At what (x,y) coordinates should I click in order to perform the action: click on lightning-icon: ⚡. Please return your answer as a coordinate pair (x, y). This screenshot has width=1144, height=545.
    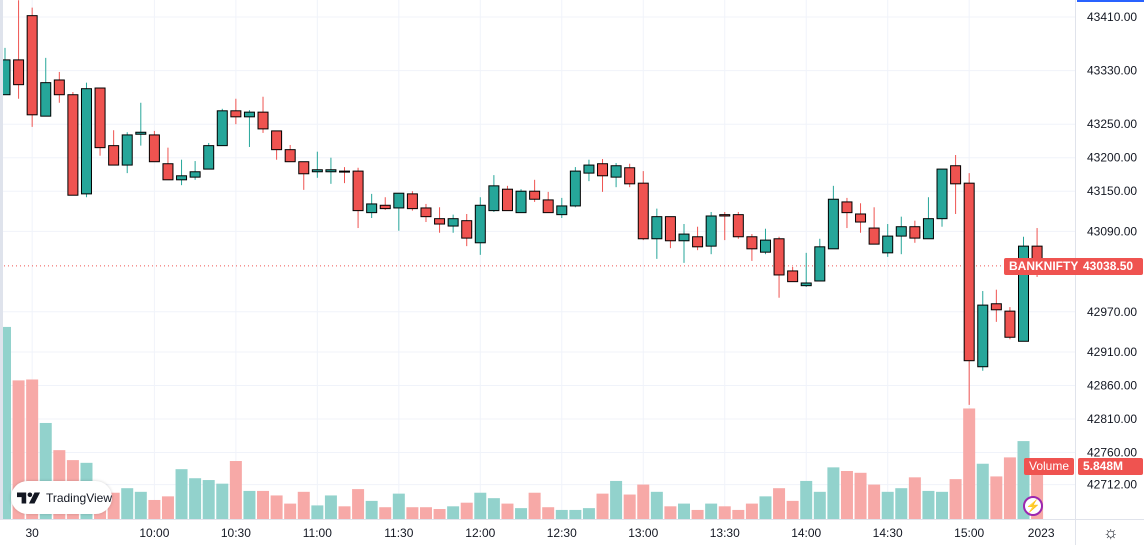
    Looking at the image, I should click on (1033, 506).